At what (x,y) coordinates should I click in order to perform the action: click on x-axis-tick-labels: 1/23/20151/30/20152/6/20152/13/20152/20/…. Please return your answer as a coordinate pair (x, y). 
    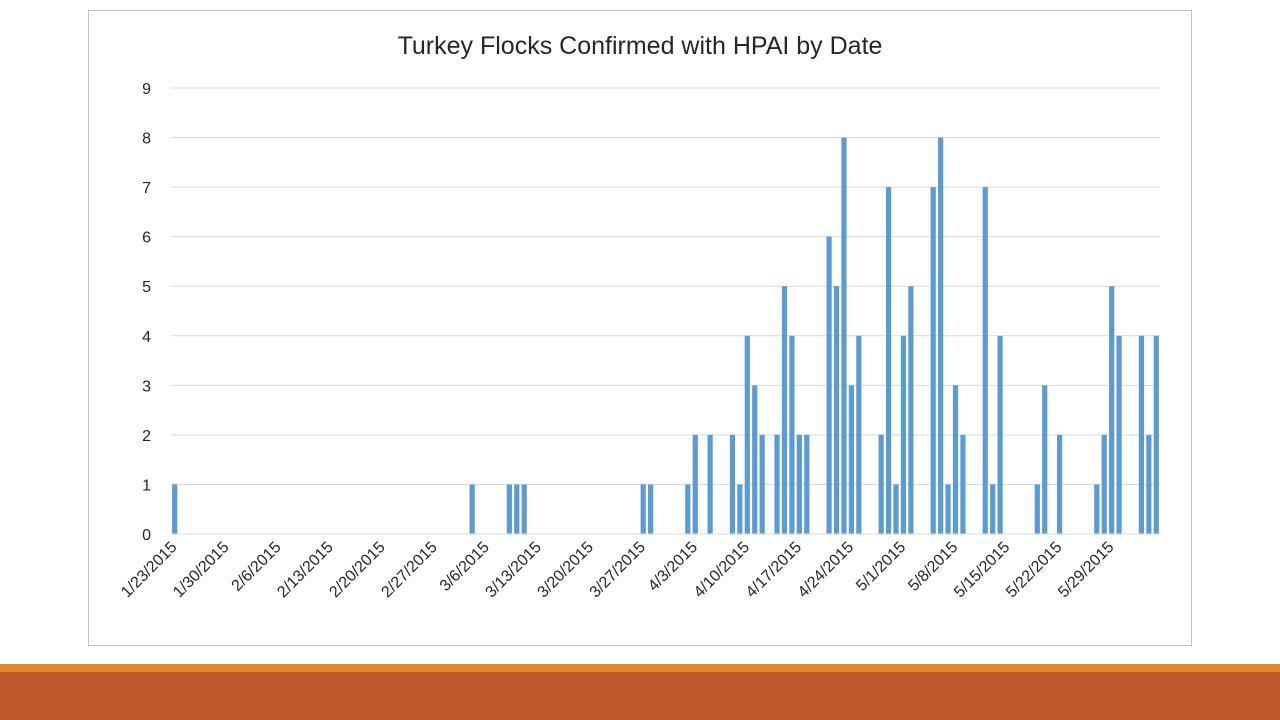
    Looking at the image, I should click on (617, 570).